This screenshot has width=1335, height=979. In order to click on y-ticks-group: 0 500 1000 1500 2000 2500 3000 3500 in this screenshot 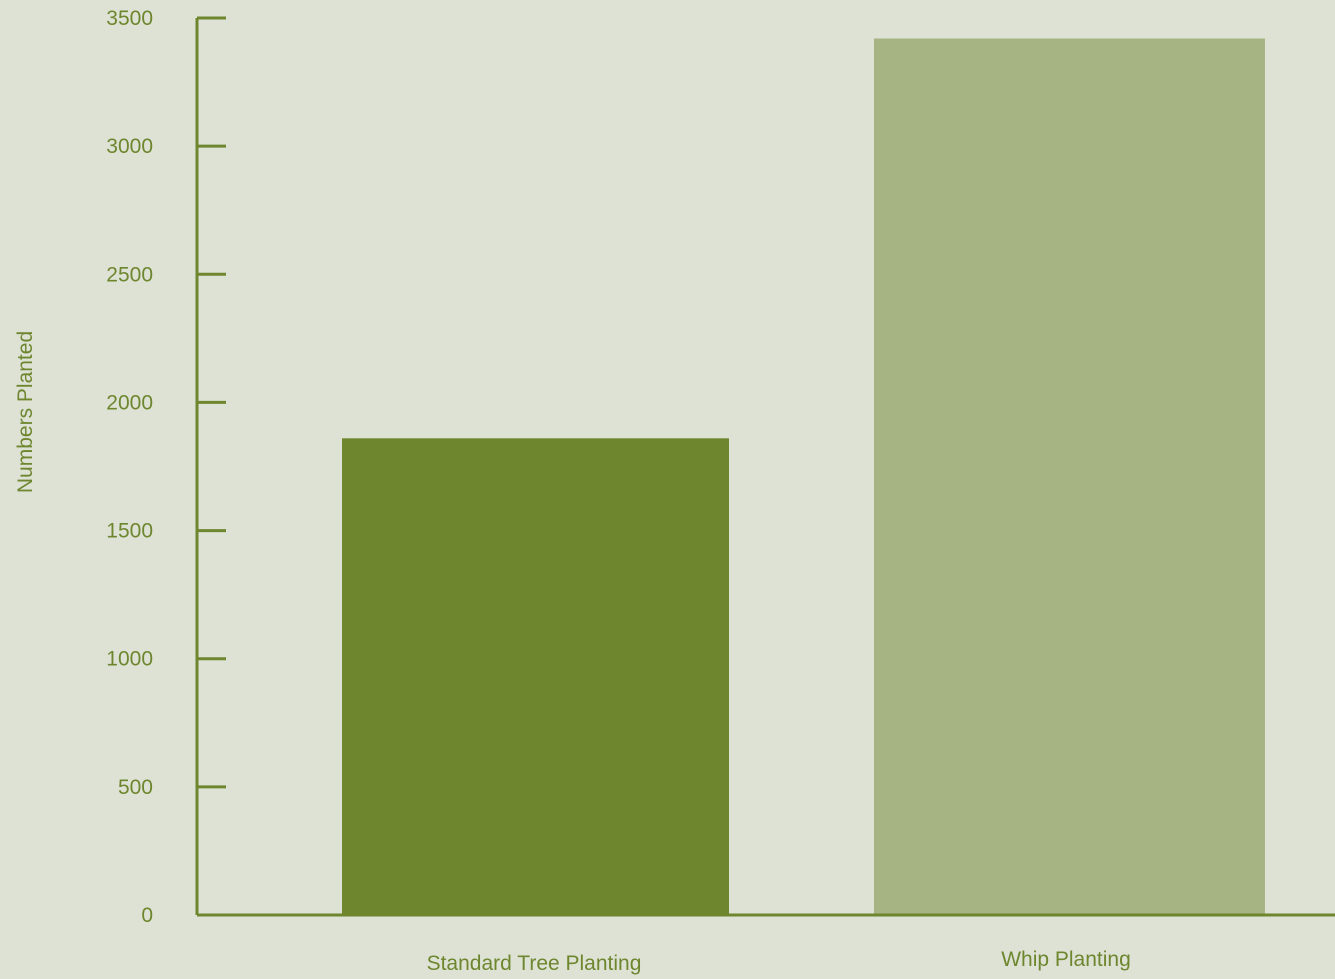, I will do `click(166, 467)`.